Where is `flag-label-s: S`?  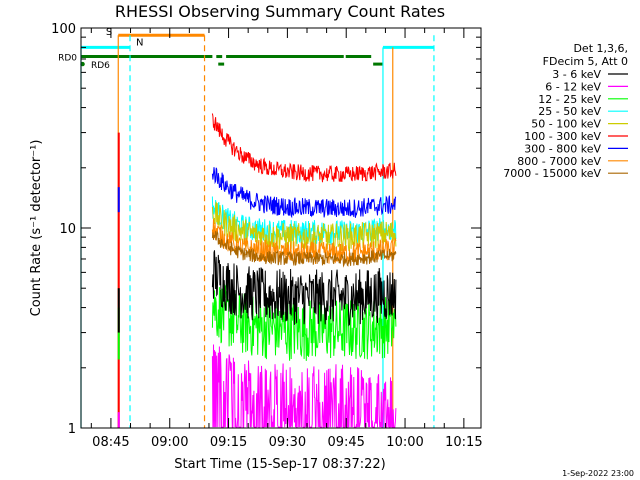 flag-label-s: S is located at coordinates (109, 32).